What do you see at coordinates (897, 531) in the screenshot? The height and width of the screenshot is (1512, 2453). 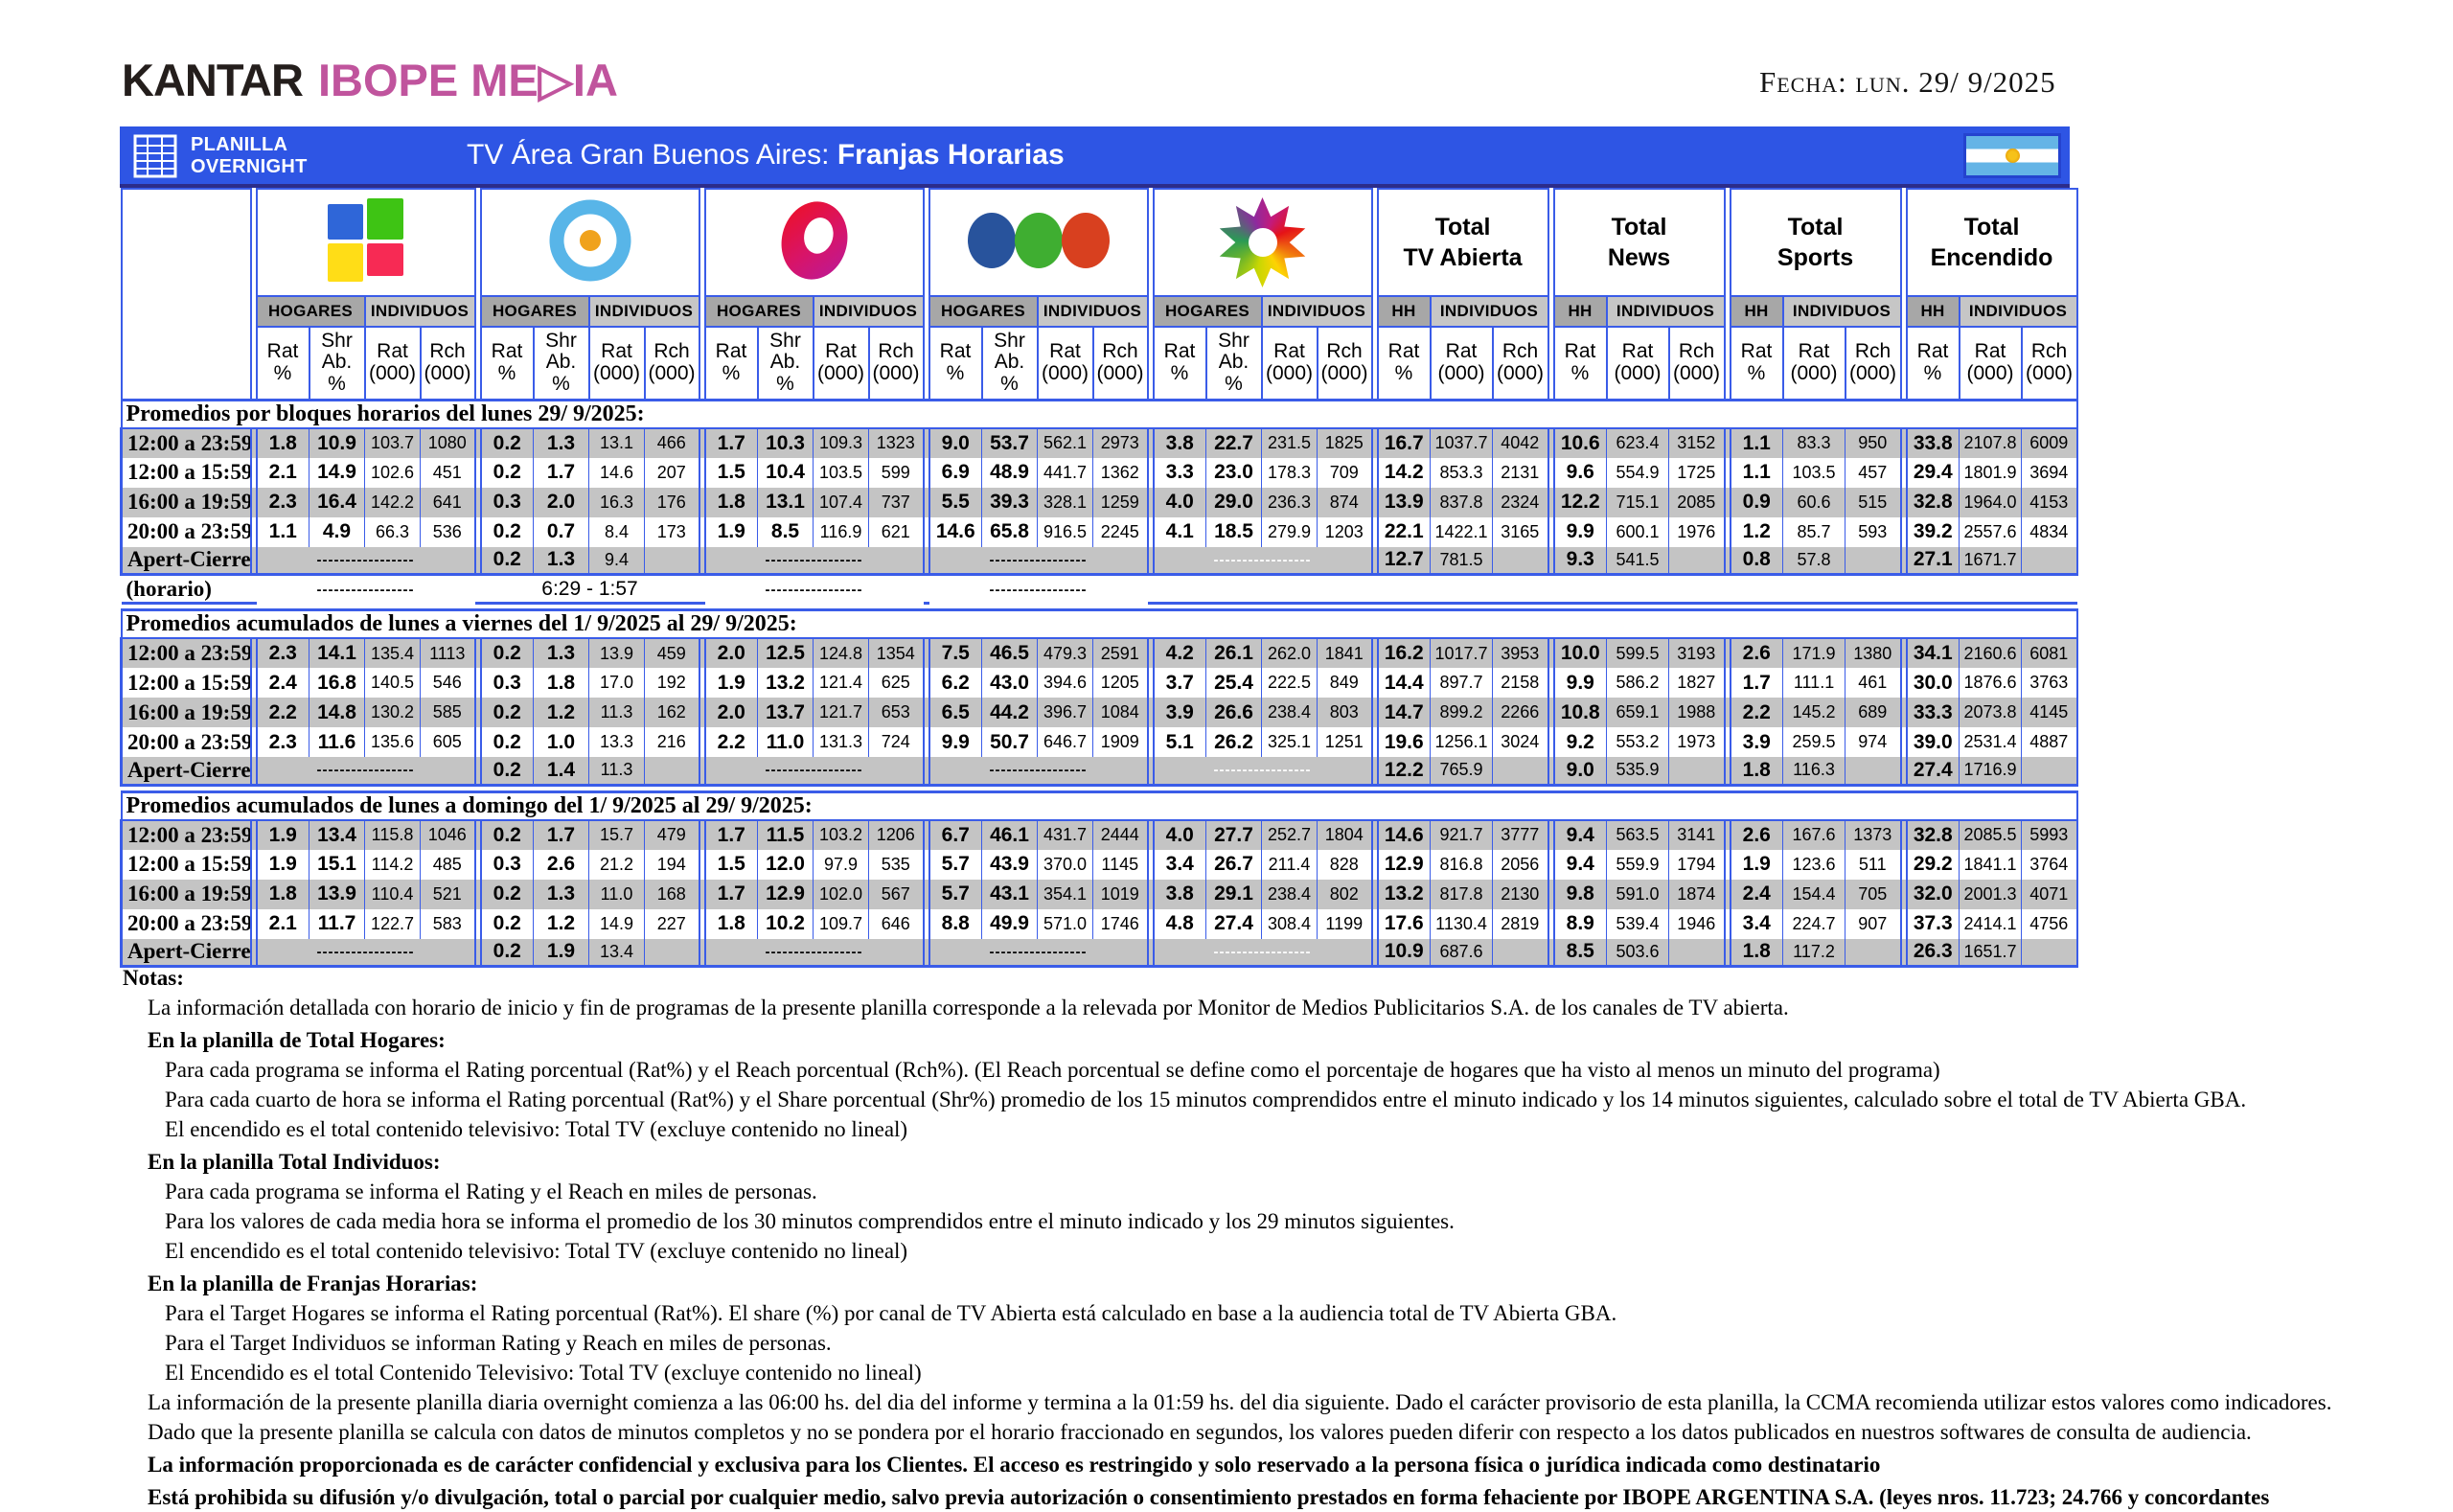 I see `value-cell: 621` at bounding box center [897, 531].